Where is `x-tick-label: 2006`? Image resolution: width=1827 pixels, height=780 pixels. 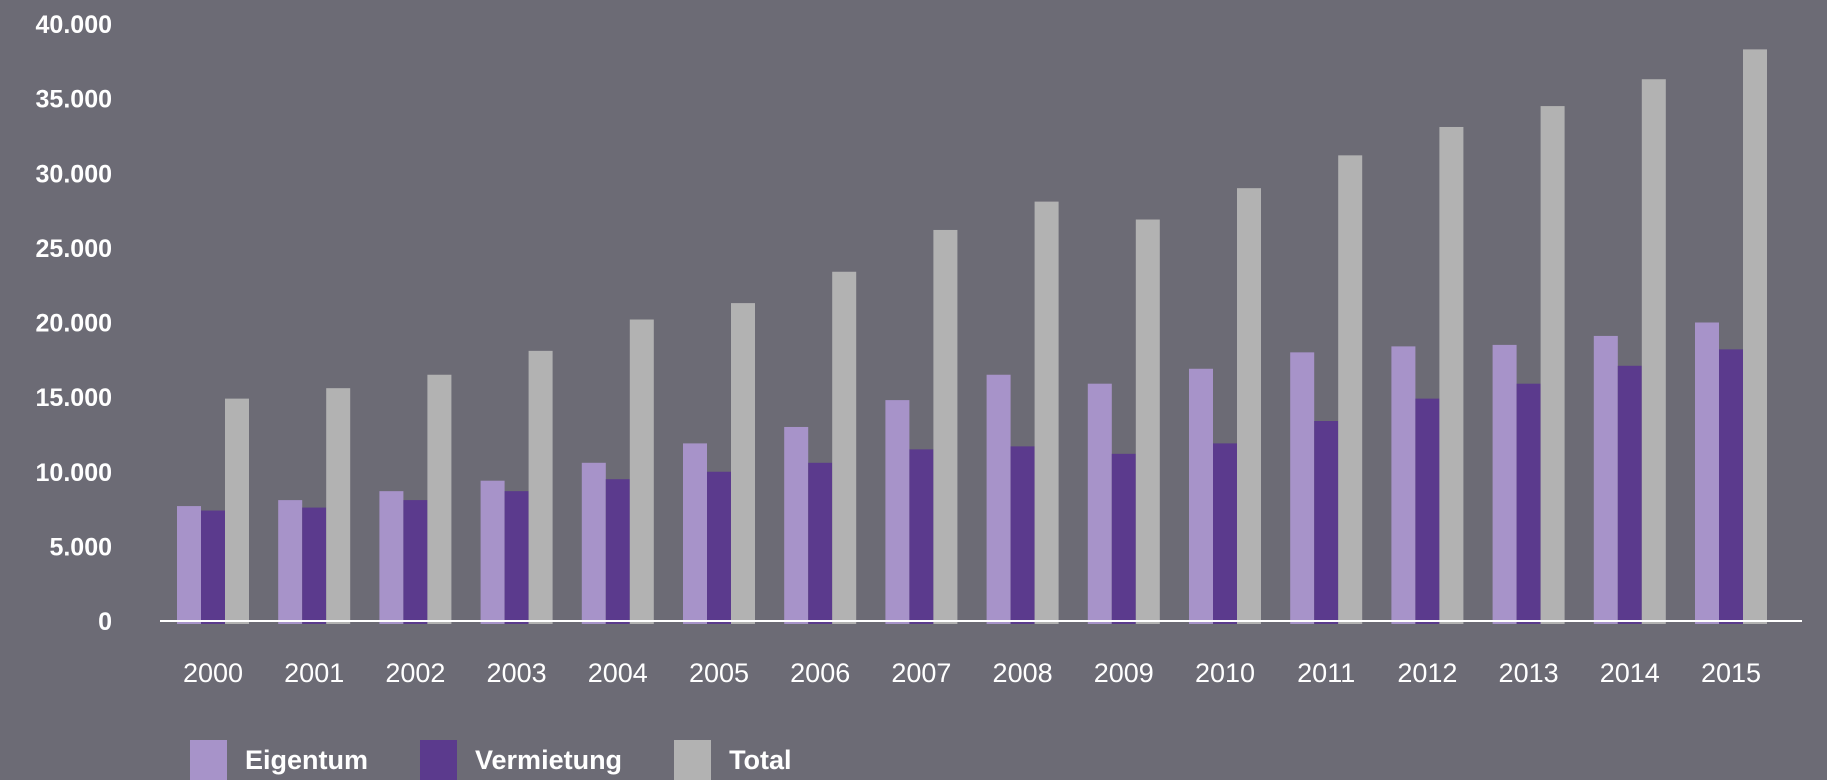 x-tick-label: 2006 is located at coordinates (820, 673).